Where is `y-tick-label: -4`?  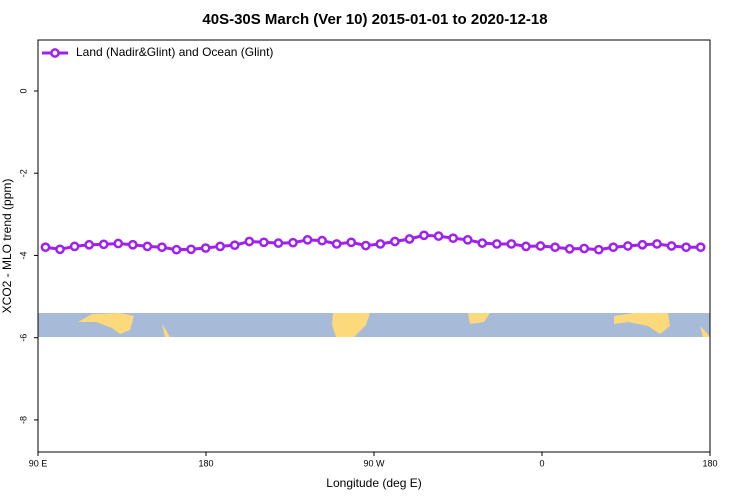 y-tick-label: -4 is located at coordinates (23, 255).